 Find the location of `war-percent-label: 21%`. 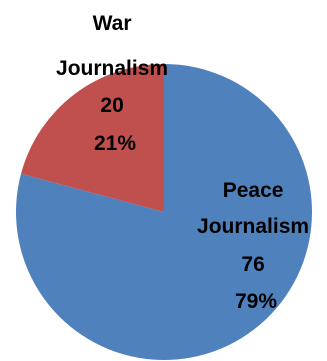

war-percent-label: 21% is located at coordinates (115, 143).